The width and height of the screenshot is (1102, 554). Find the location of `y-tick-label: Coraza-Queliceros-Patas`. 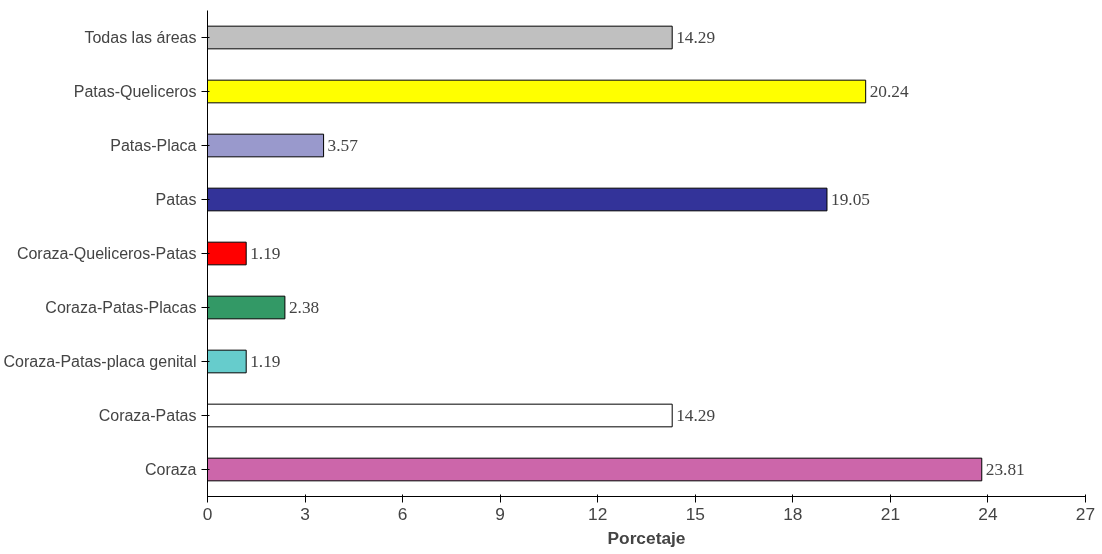

y-tick-label: Coraza-Queliceros-Patas is located at coordinates (106, 253).